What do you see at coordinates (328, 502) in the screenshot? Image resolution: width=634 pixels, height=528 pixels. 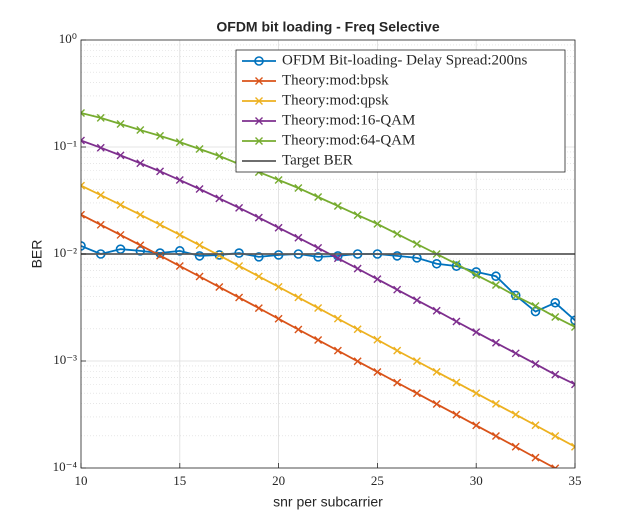 I see `x-axis-label: snr per subcarrier` at bounding box center [328, 502].